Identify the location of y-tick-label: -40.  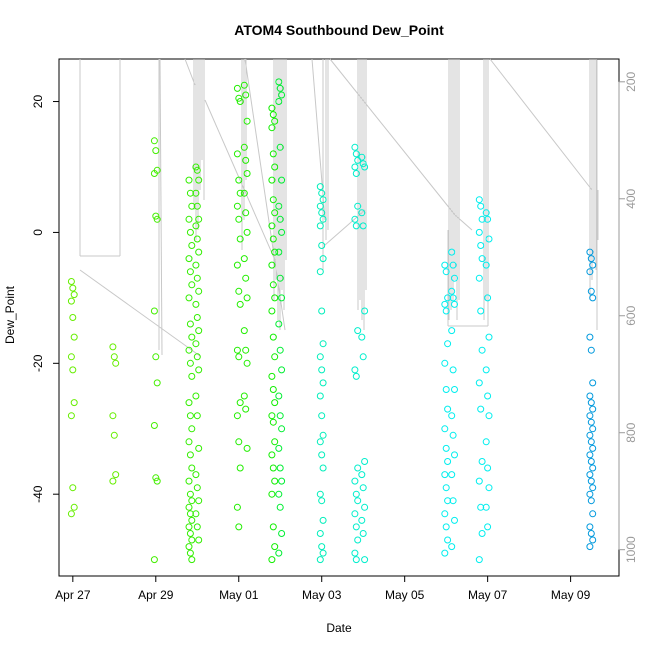
(38, 494).